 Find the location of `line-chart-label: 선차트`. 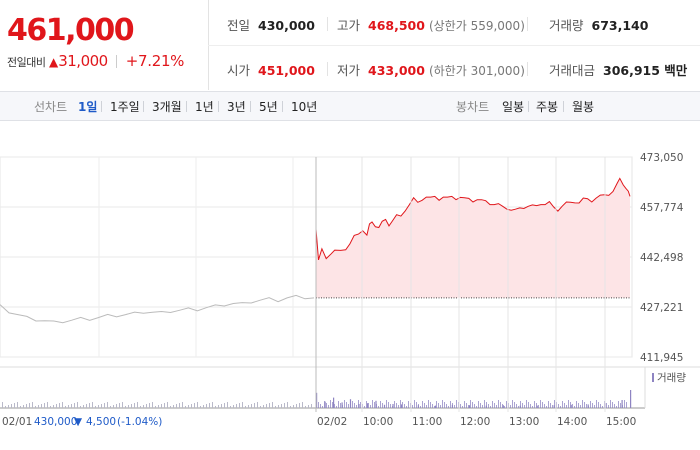

line-chart-label: 선차트 is located at coordinates (51, 107).